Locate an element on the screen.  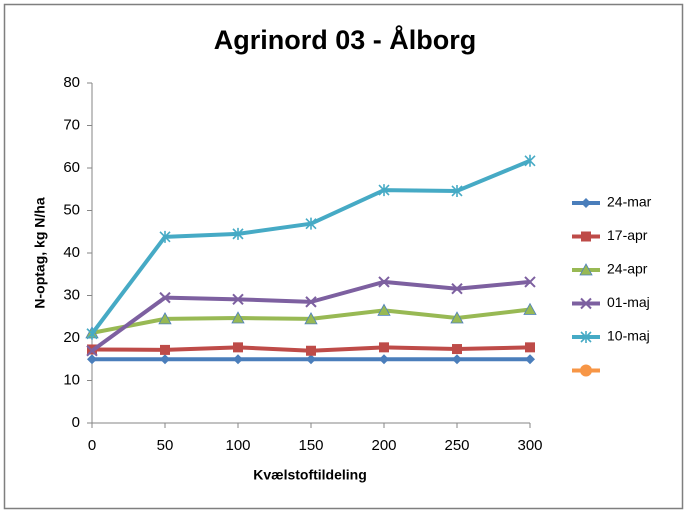
legend-label: 01-maj is located at coordinates (628, 302).